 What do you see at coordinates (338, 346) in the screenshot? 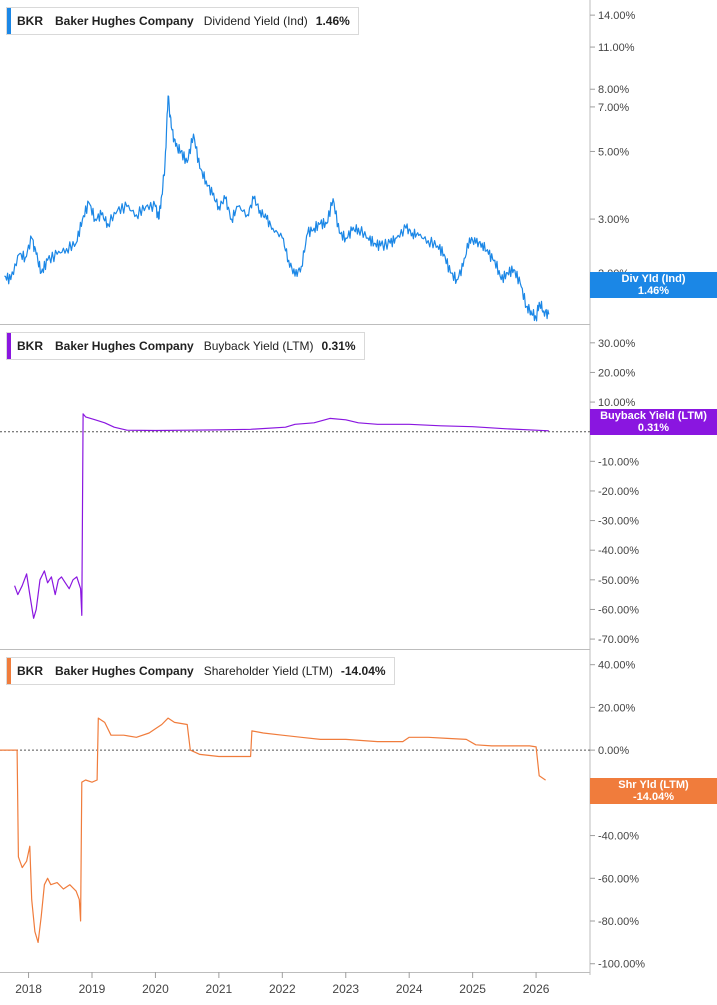
I see `legend-value: 0.31%` at bounding box center [338, 346].